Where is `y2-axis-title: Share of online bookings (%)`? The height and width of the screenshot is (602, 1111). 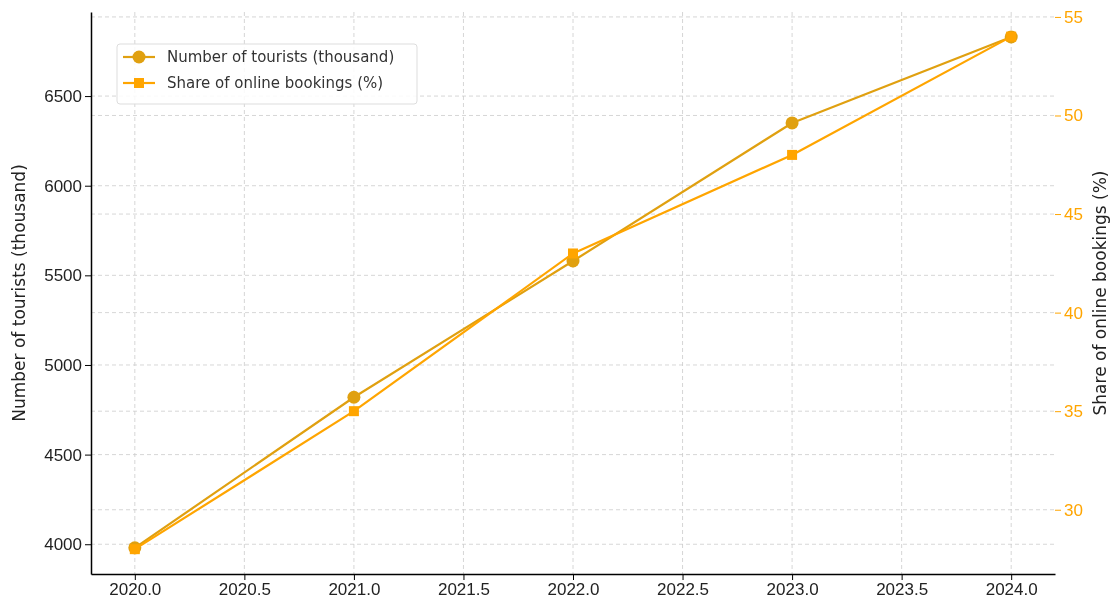
y2-axis-title: Share of online bookings (%) is located at coordinates (1100, 293).